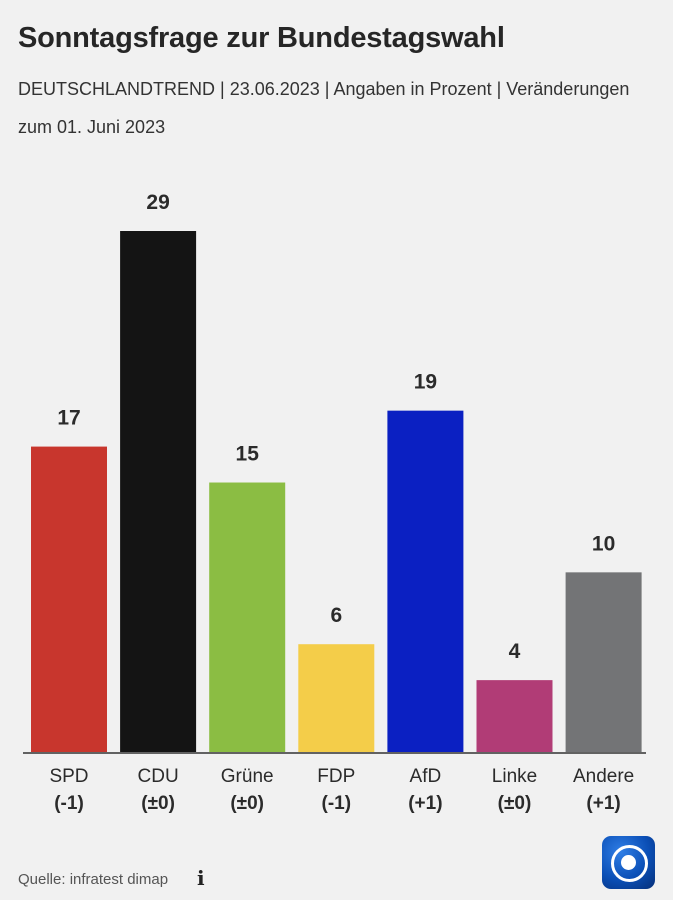  I want to click on category-label-fdp: FDP, so click(336, 776).